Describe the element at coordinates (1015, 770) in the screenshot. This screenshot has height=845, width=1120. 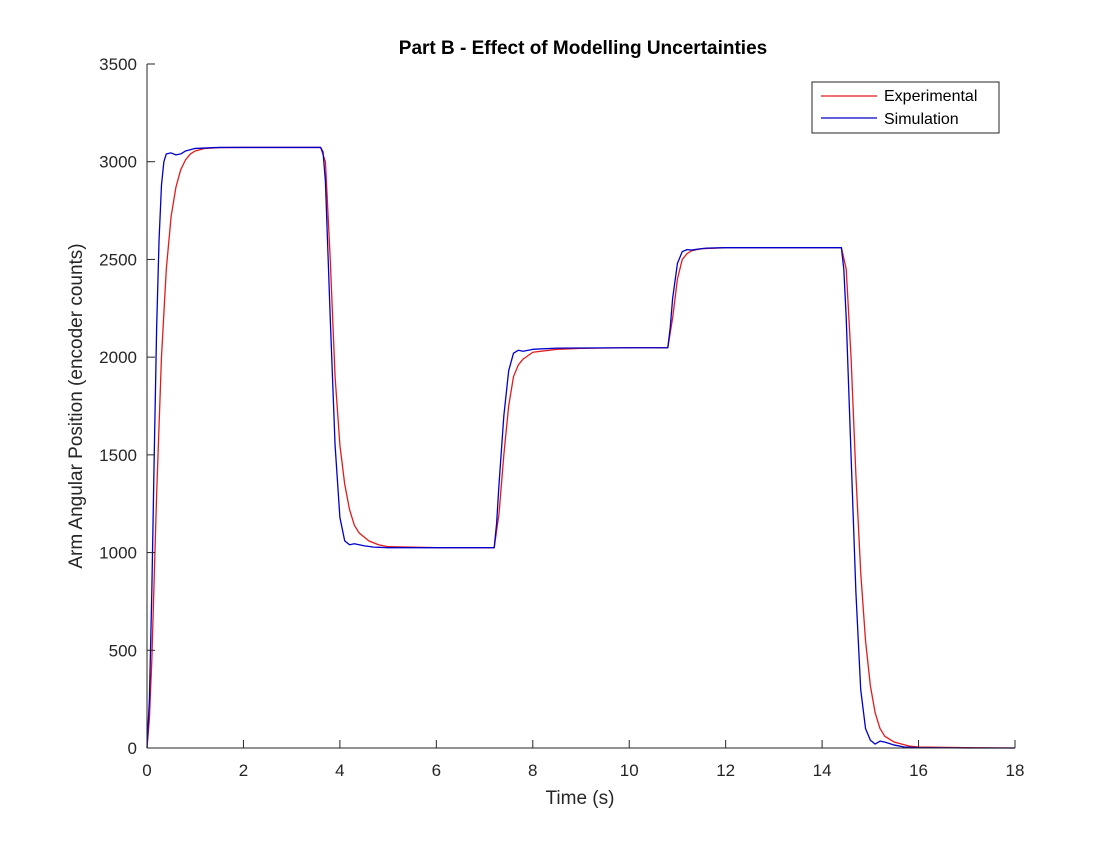
I see `x-tick-label: 18` at that location.